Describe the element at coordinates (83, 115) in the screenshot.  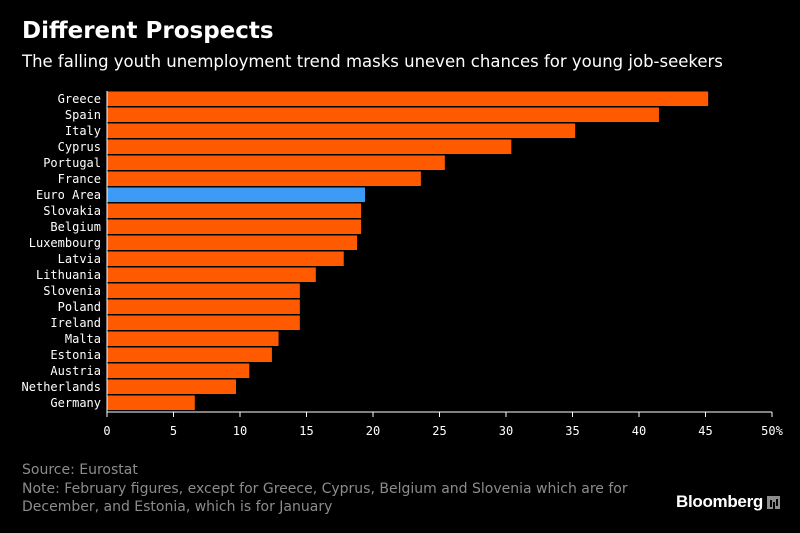
I see `category-label: Spain` at that location.